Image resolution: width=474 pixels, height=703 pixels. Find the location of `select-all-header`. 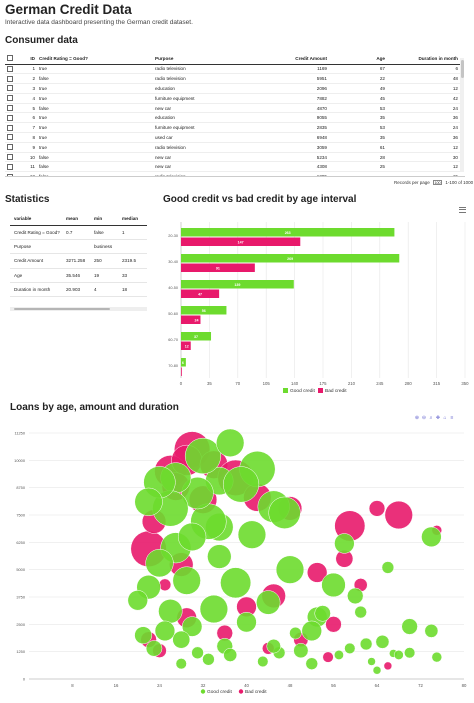

select-all-header is located at coordinates (12, 59).